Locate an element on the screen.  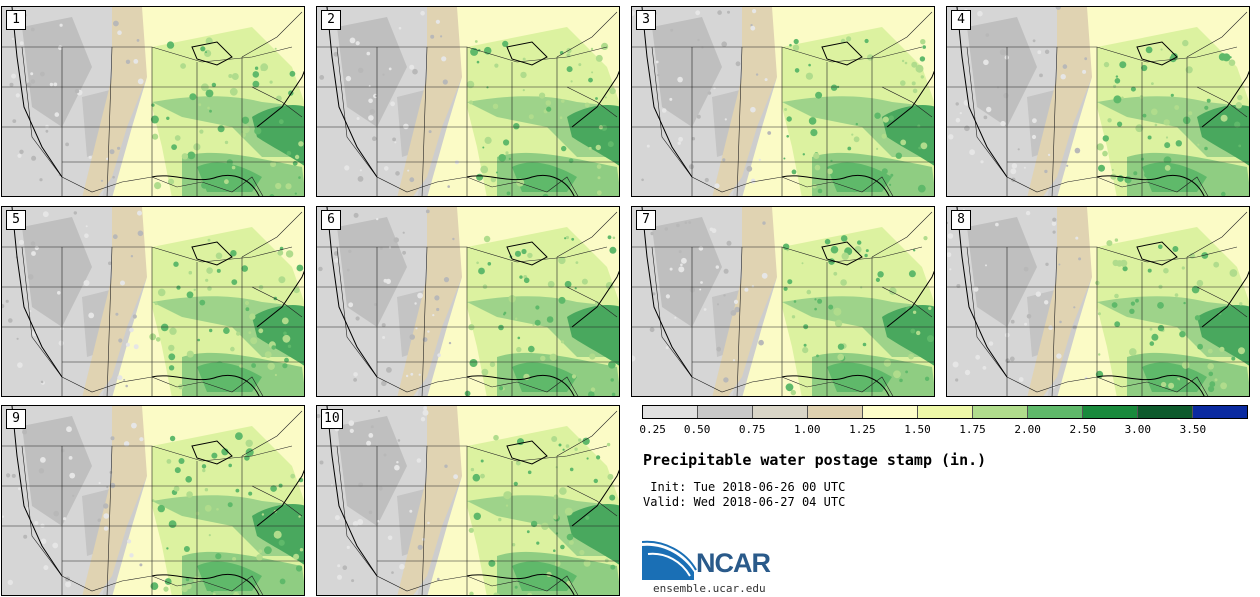
ncar-logo-icon is located at coordinates (669, 560).